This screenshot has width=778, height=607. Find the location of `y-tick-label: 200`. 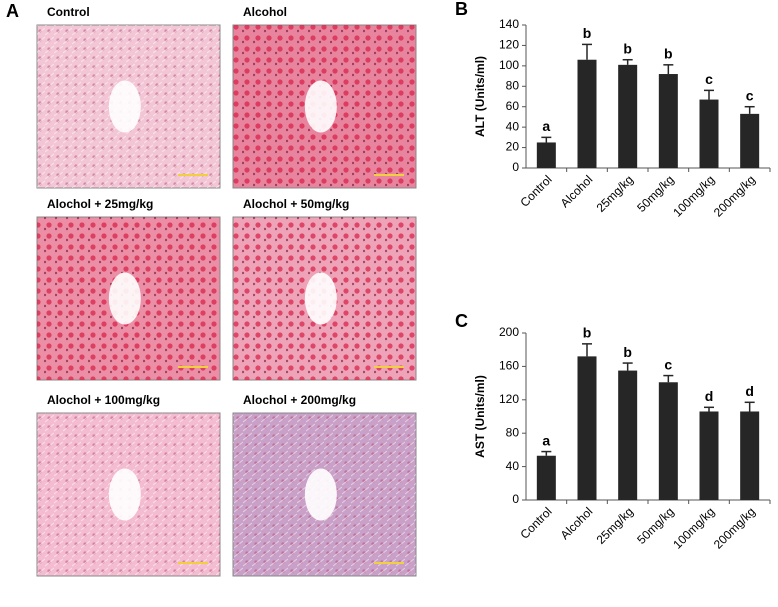

y-tick-label: 200 is located at coordinates (509, 332).